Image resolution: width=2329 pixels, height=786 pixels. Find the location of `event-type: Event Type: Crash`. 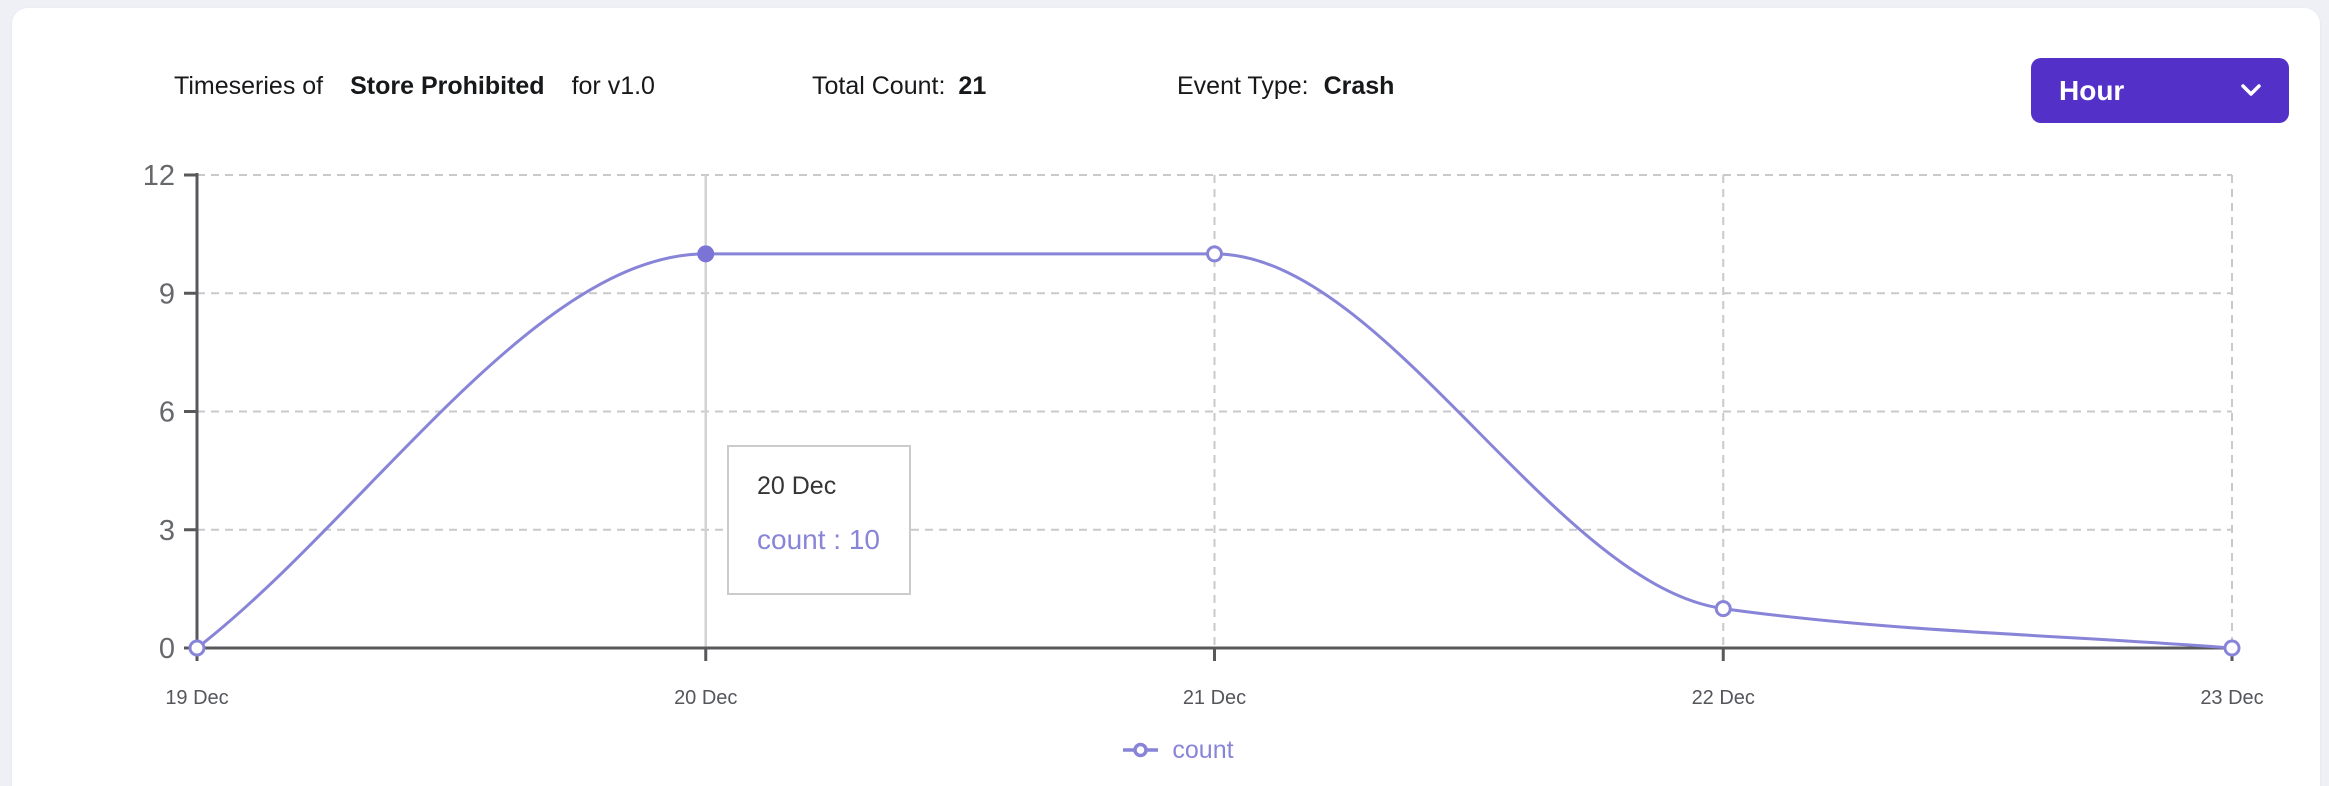

event-type: Event Type: Crash is located at coordinates (1285, 86).